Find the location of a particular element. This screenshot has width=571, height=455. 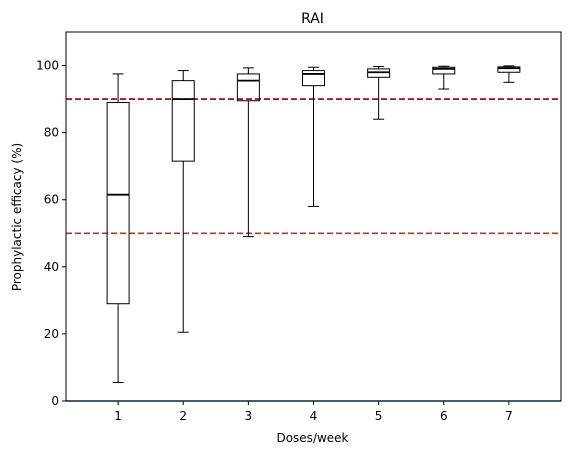

y-tick-label: 40 is located at coordinates (51, 267).